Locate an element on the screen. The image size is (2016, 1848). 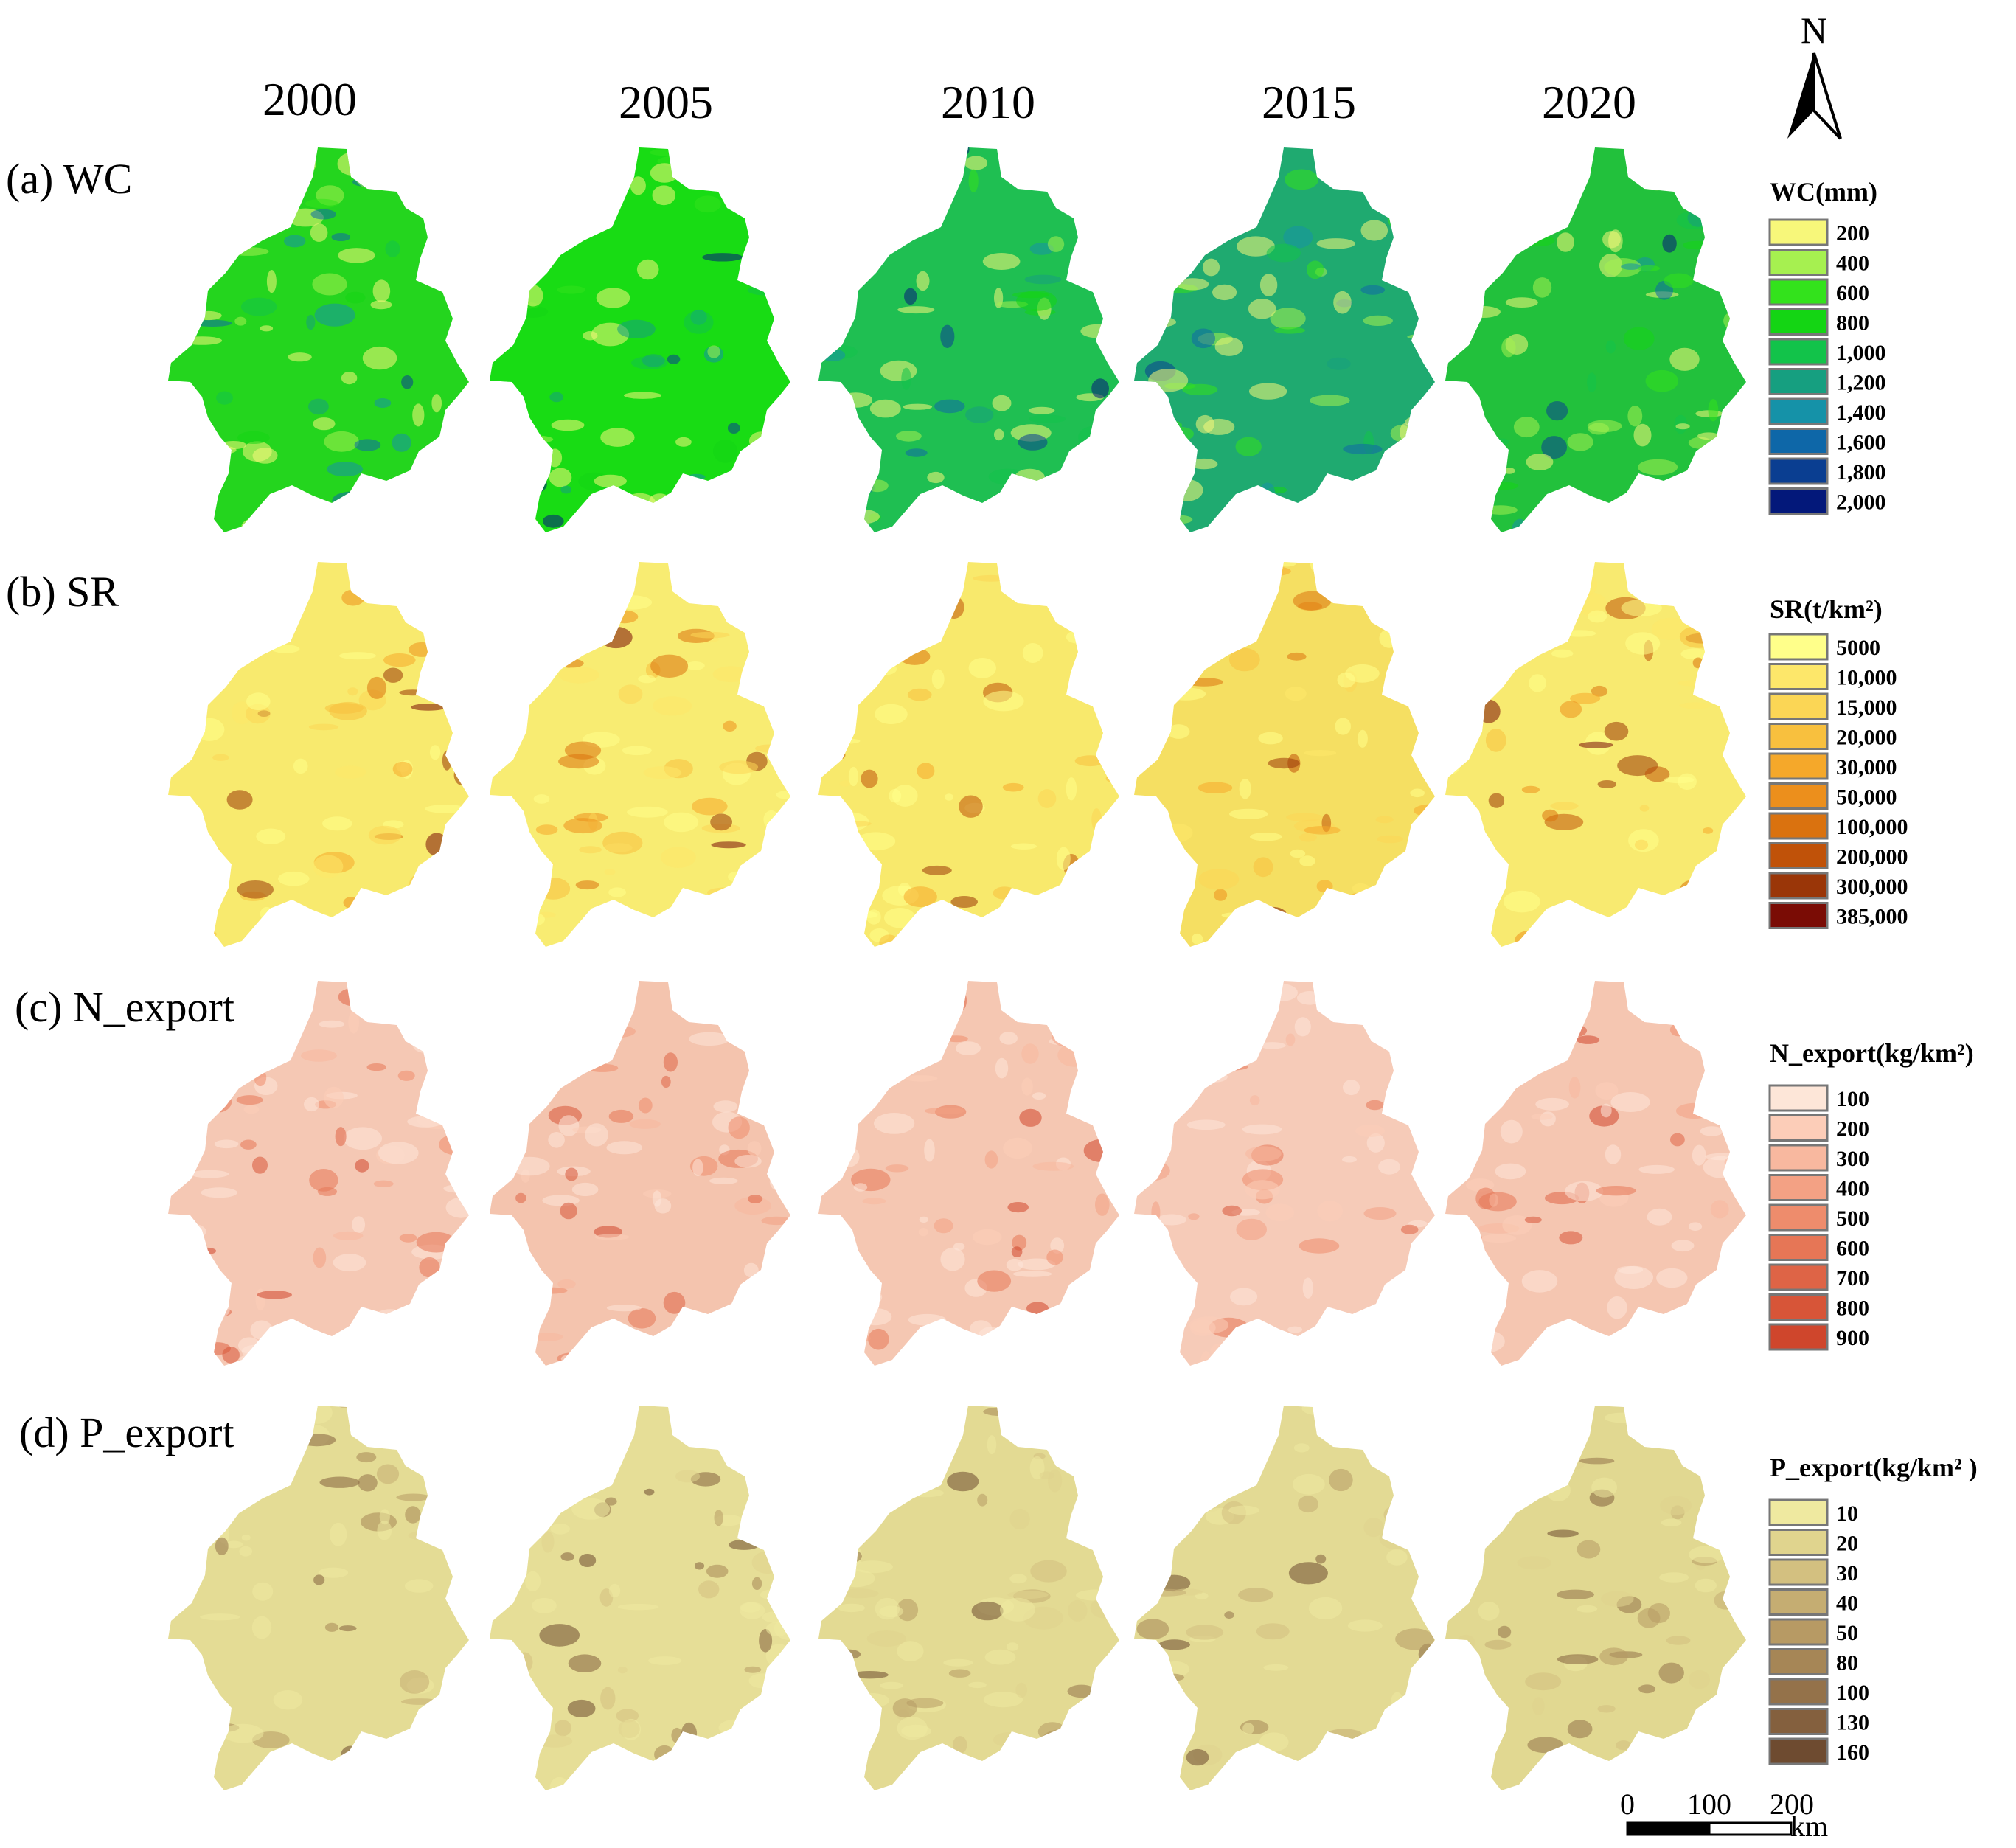
map-sr-2000 is located at coordinates (318, 754).